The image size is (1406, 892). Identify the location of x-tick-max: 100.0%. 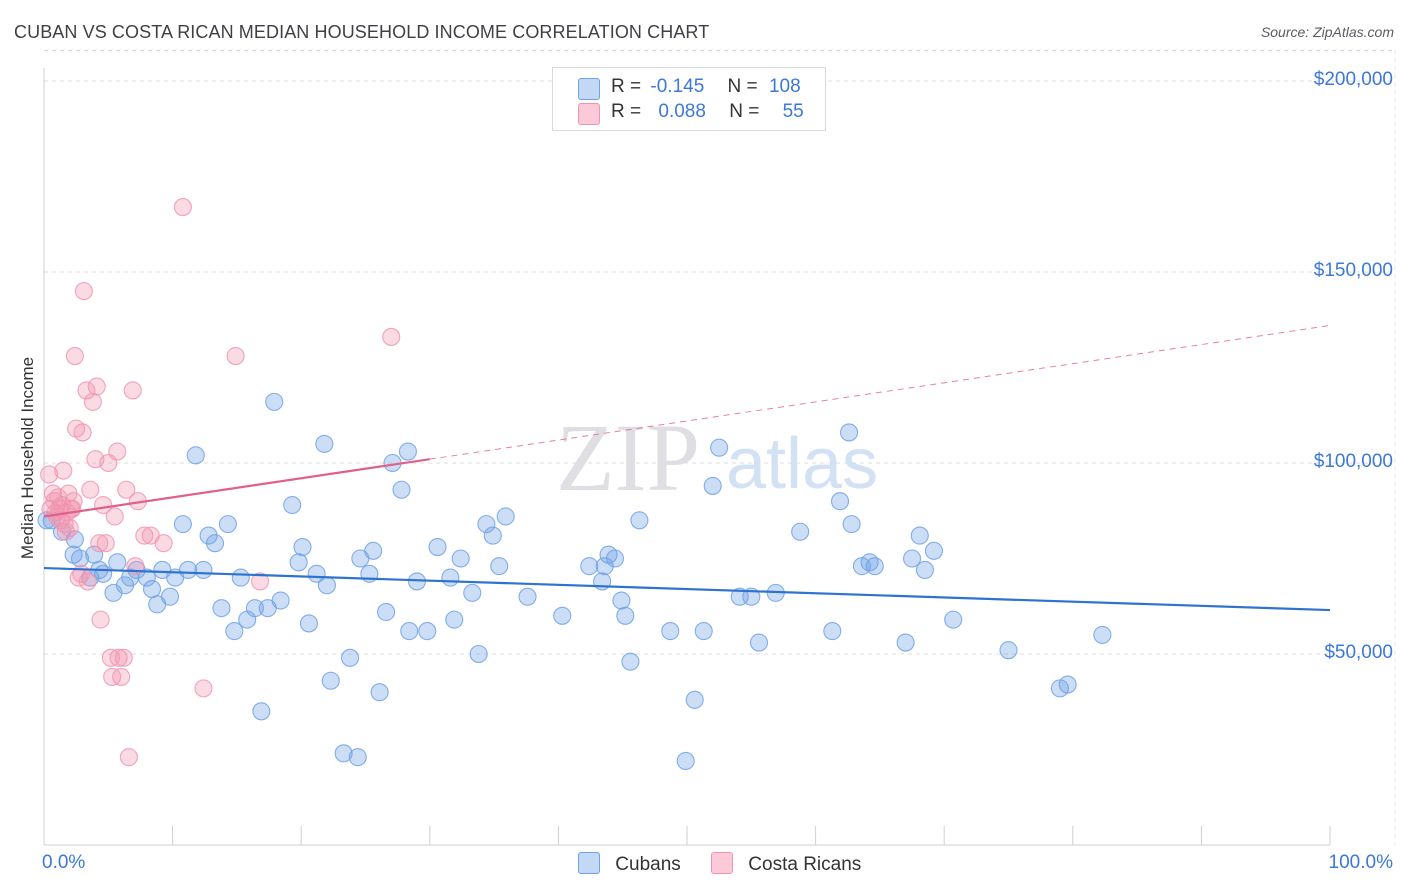
(1360, 862).